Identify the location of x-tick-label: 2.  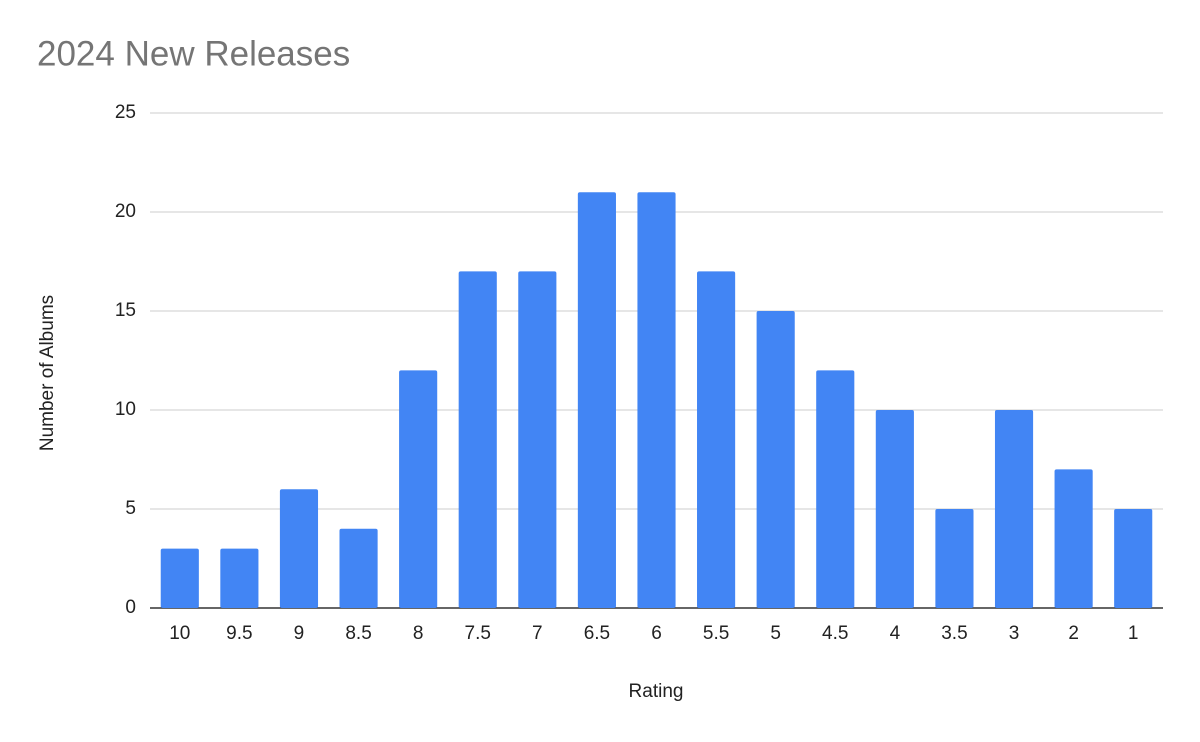
(1073, 633).